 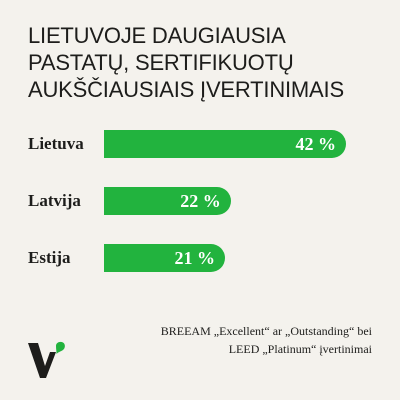 I want to click on category-label: Lietuva, so click(x=56, y=143).